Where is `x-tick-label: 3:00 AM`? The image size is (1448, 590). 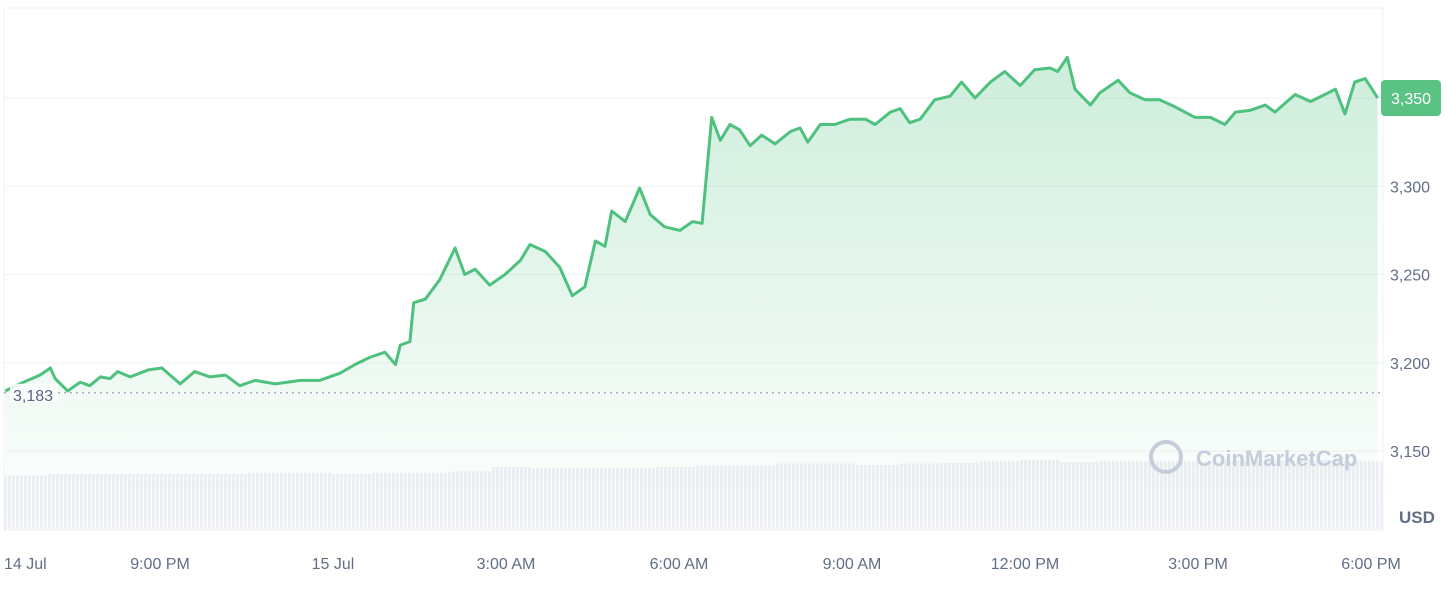
x-tick-label: 3:00 AM is located at coordinates (506, 564).